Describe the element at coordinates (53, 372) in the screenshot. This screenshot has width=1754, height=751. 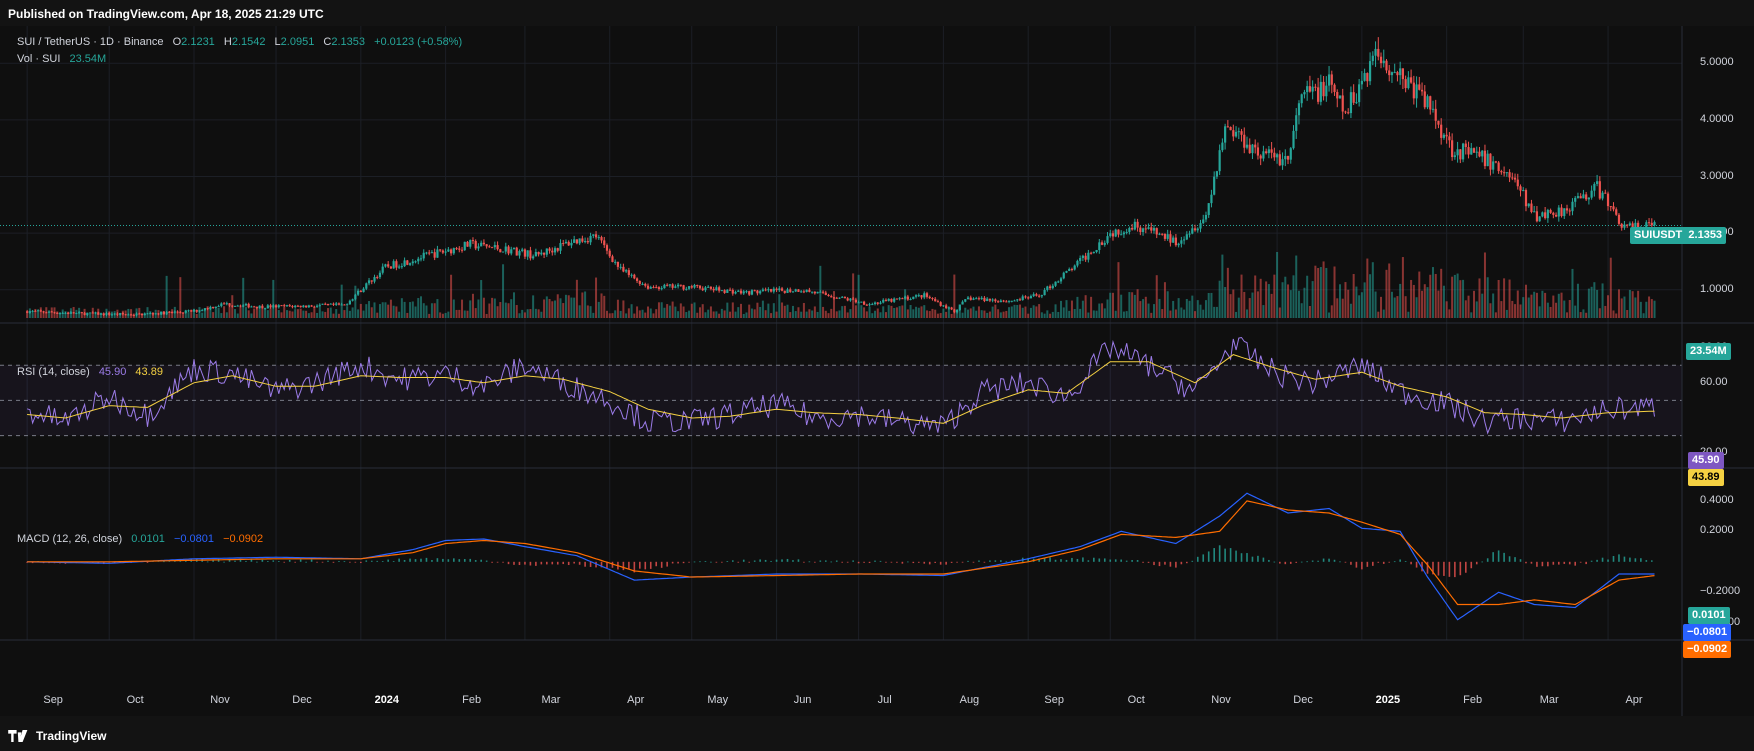
I see `rsi-label: RSI (14, close)` at that location.